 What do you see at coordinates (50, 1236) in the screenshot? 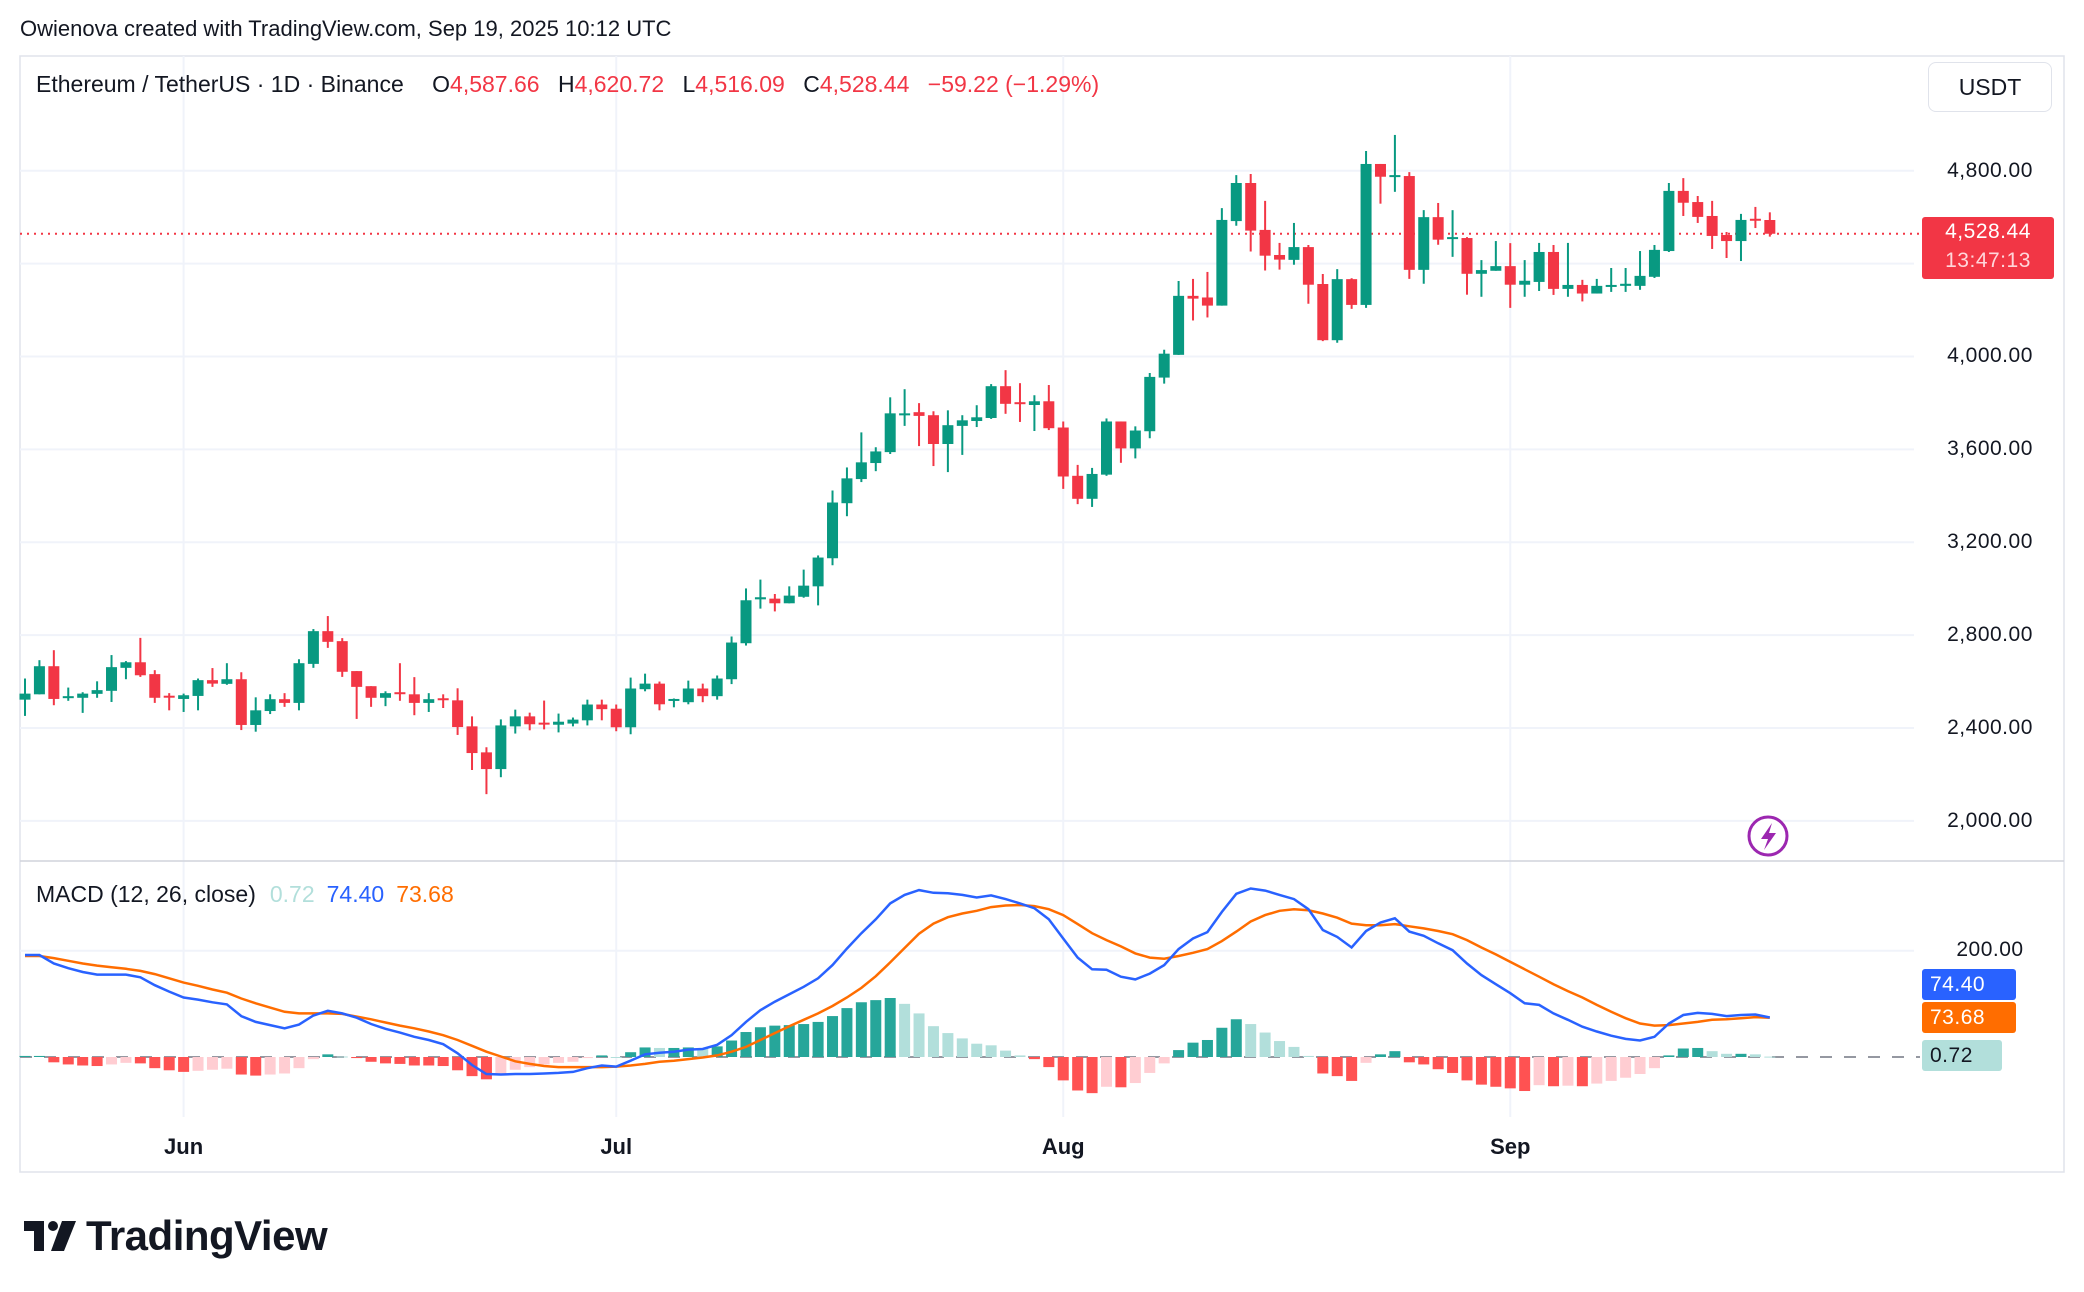
I see `tradingview-logo-icon` at bounding box center [50, 1236].